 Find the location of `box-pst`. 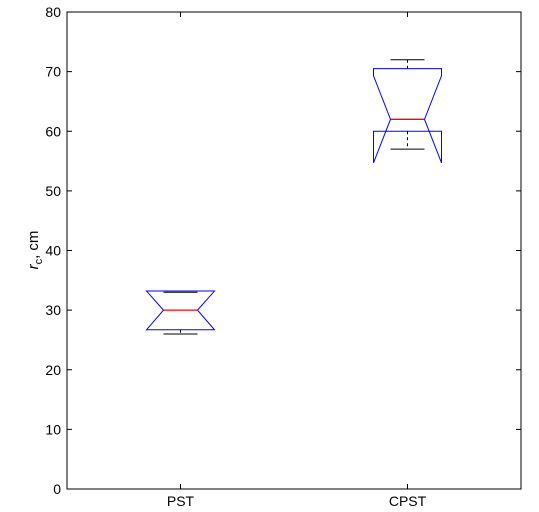

box-pst is located at coordinates (180, 312).